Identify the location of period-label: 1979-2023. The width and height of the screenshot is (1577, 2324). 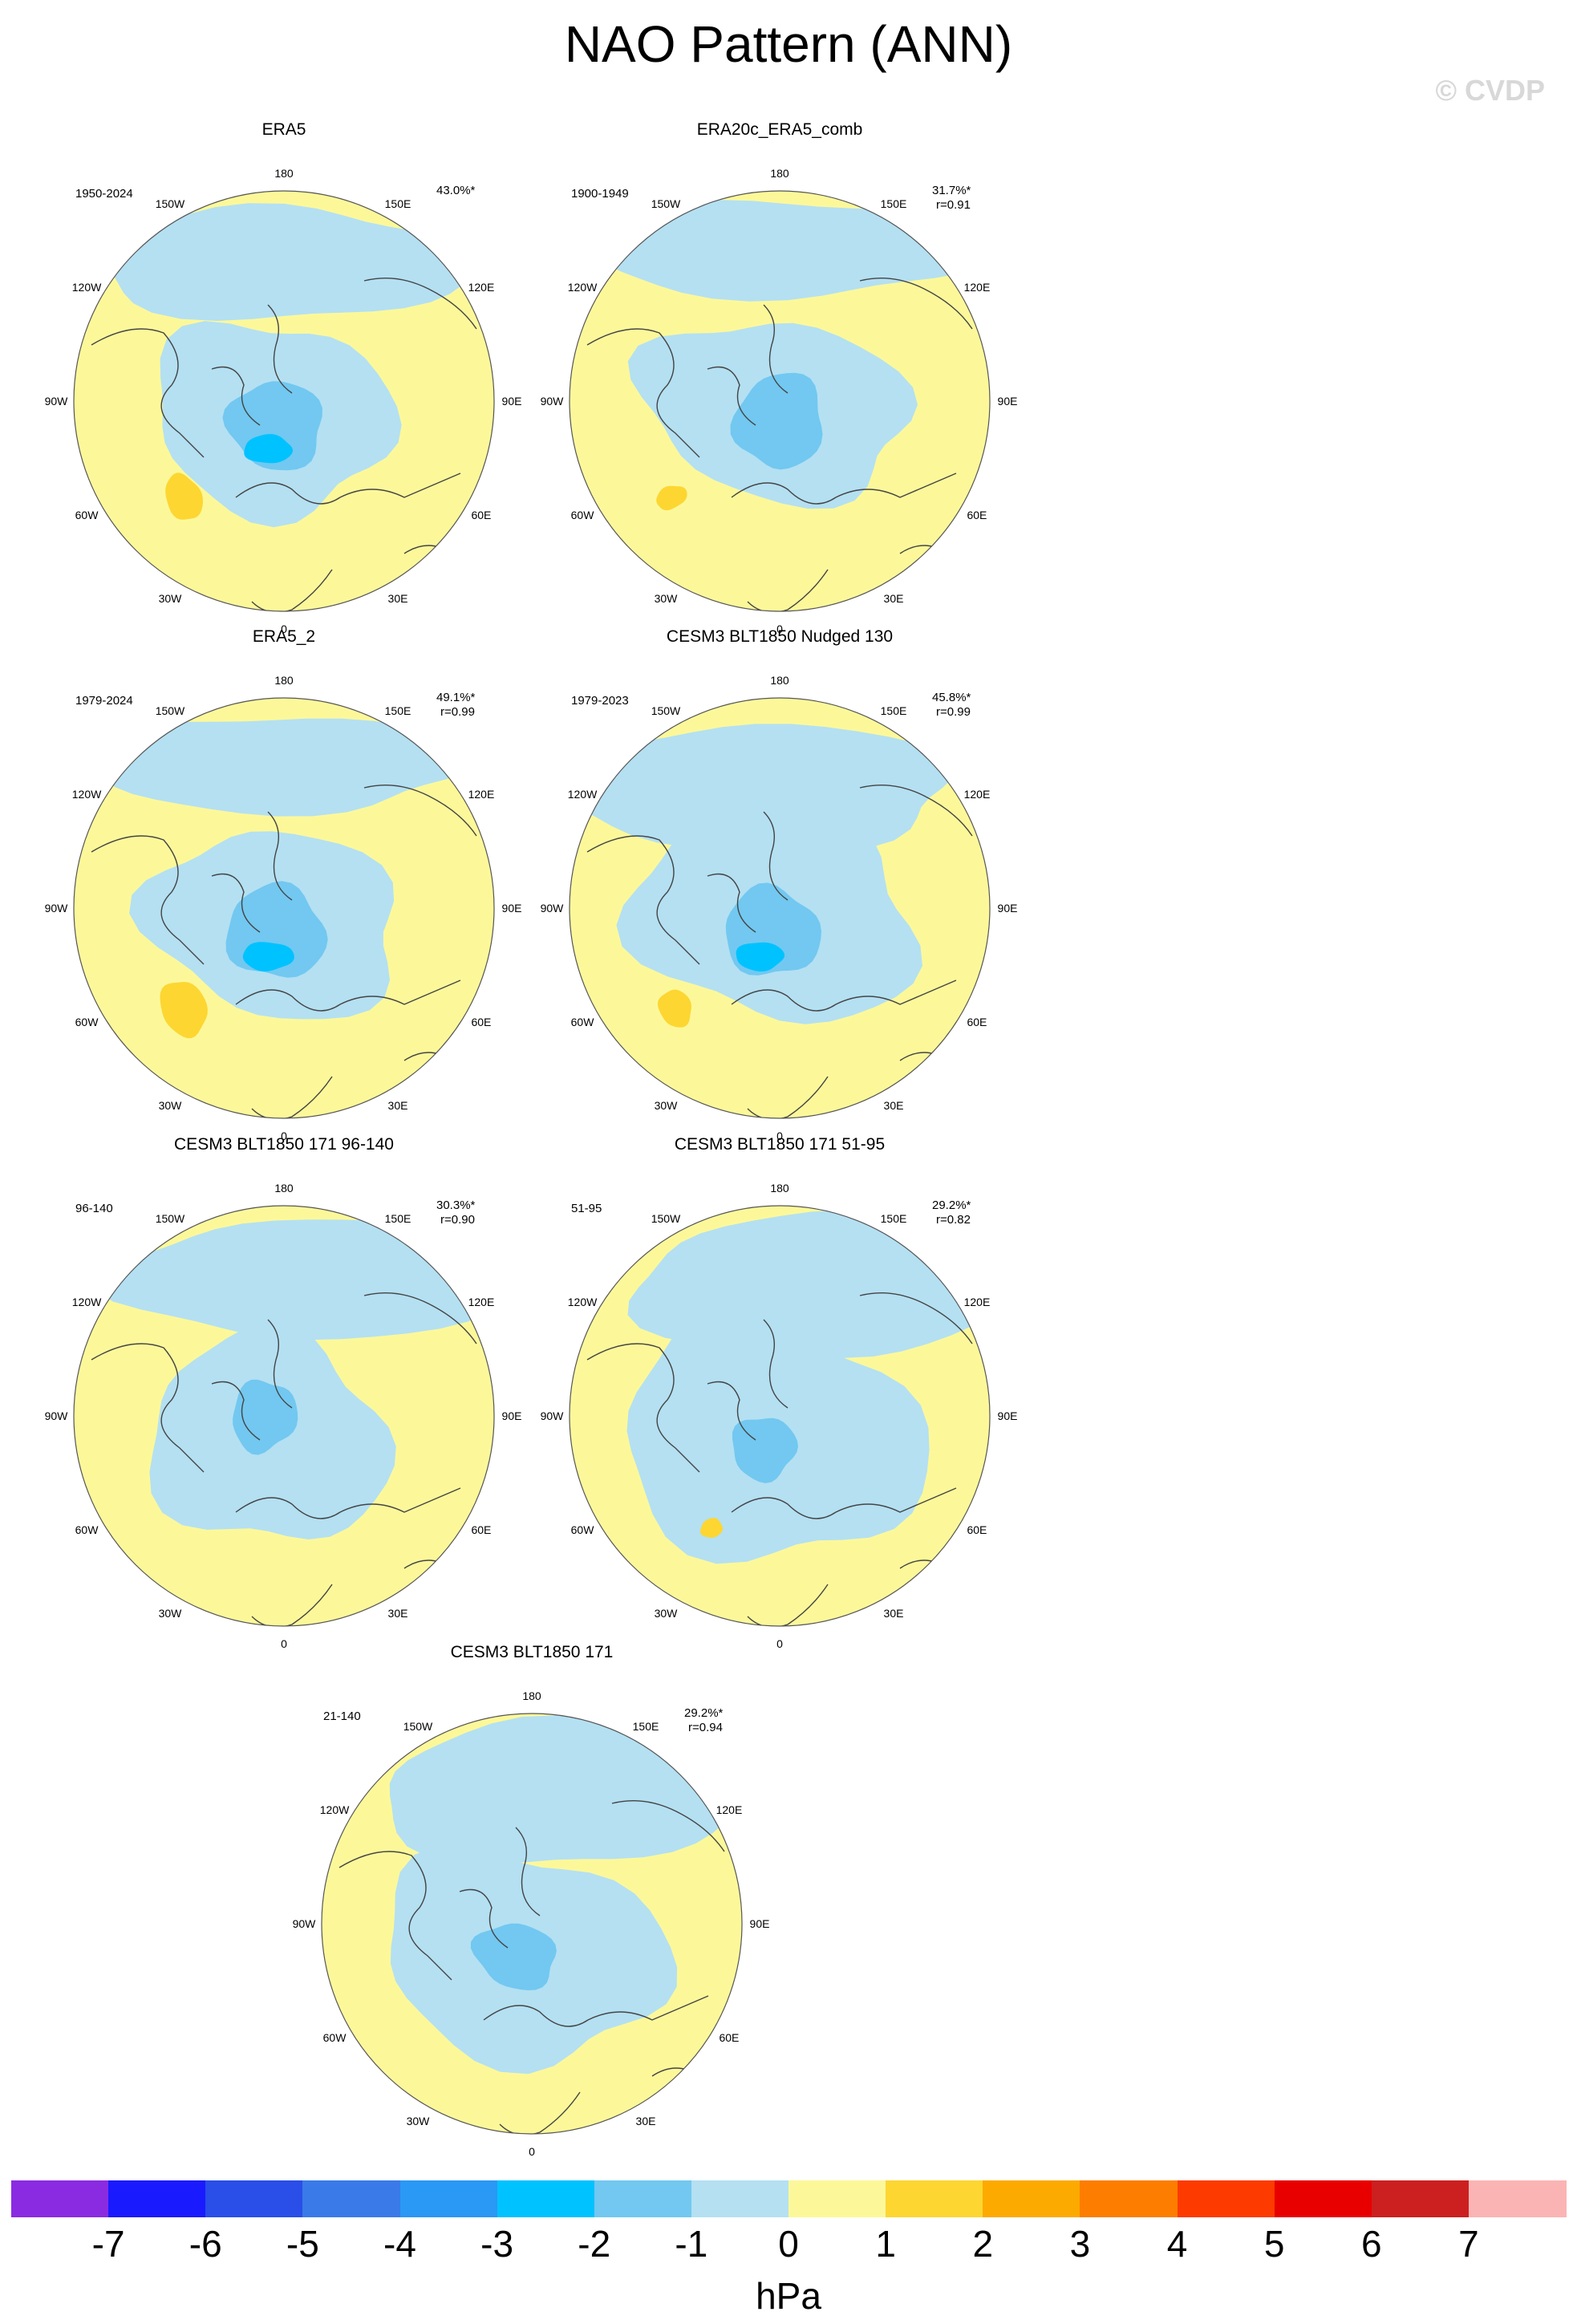
(600, 701).